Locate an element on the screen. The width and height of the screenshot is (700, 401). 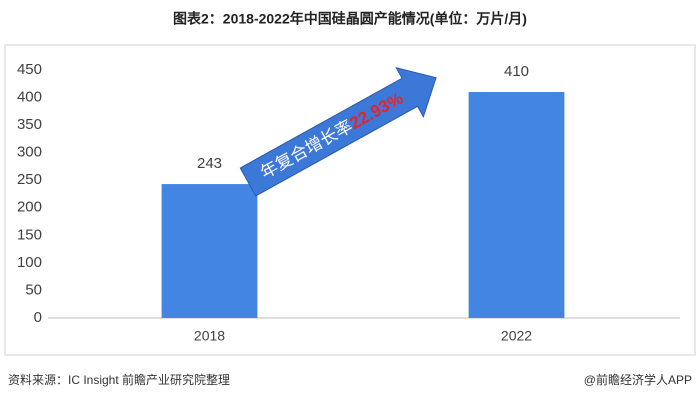
x-tick-label: 2018 is located at coordinates (209, 336).